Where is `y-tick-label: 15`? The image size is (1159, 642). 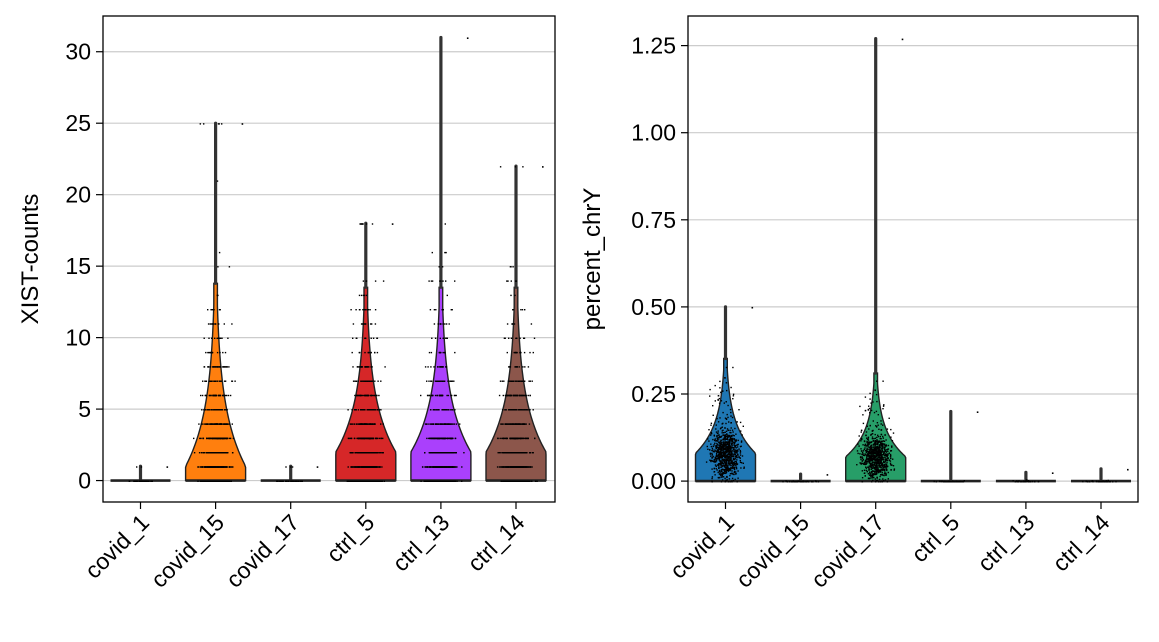
y-tick-label: 15 is located at coordinates (78, 266).